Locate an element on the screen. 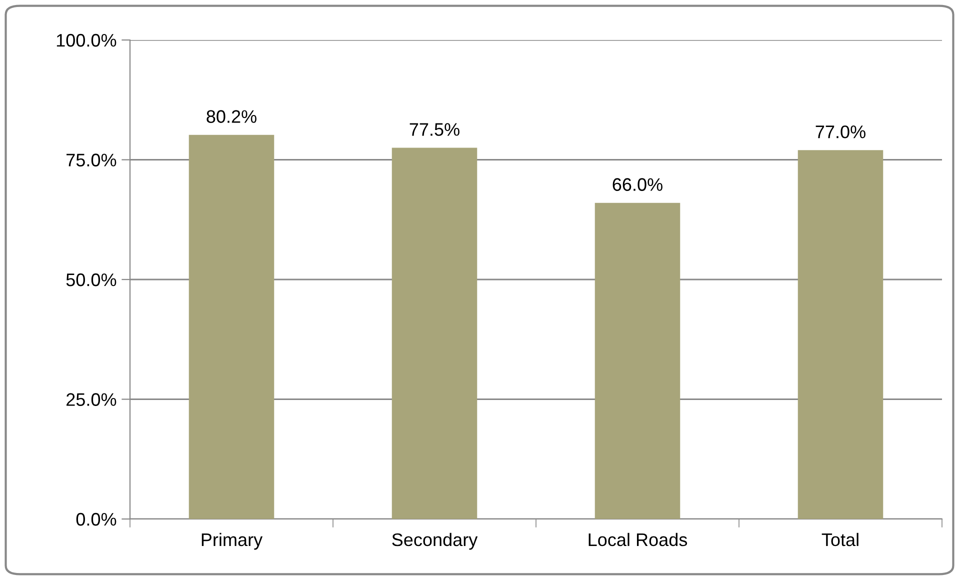  y-tick-label: 50.0% is located at coordinates (91, 279).